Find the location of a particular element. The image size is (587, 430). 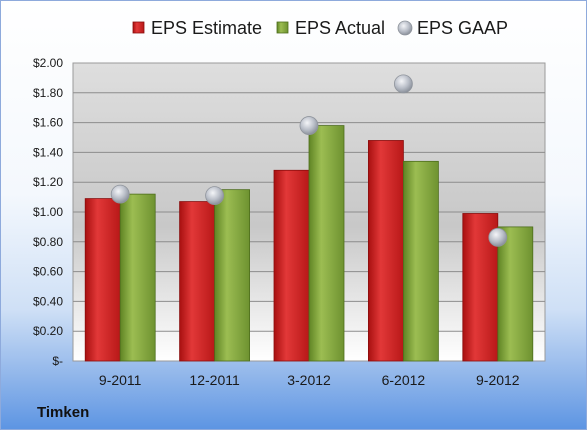

x-tick-label: 12-2011 is located at coordinates (214, 380).